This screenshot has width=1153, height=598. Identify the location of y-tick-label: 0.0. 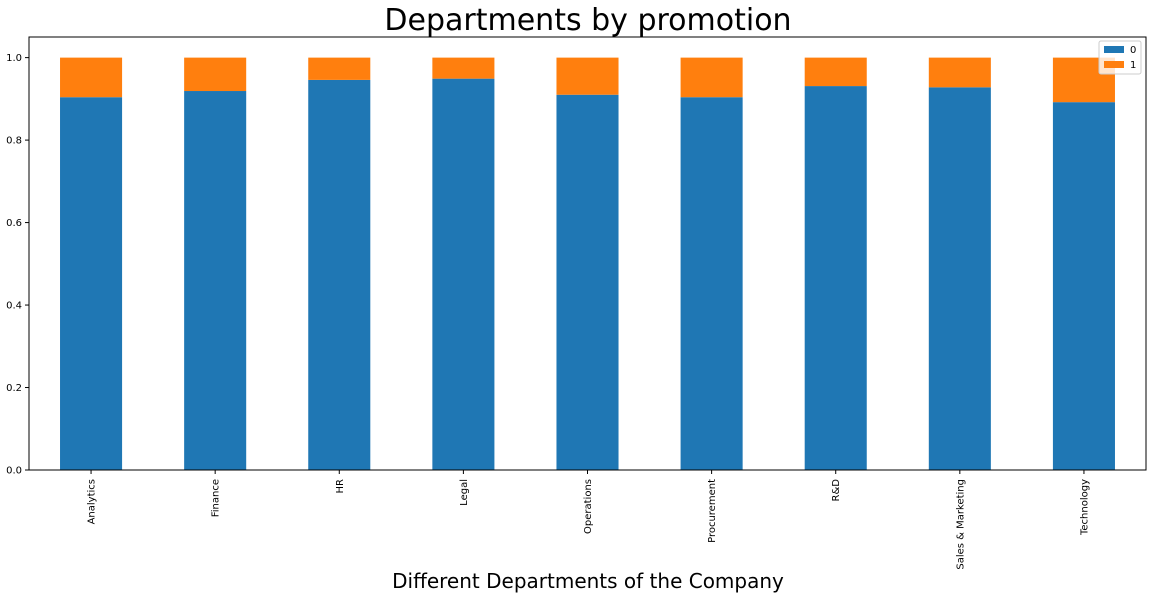
(14, 471).